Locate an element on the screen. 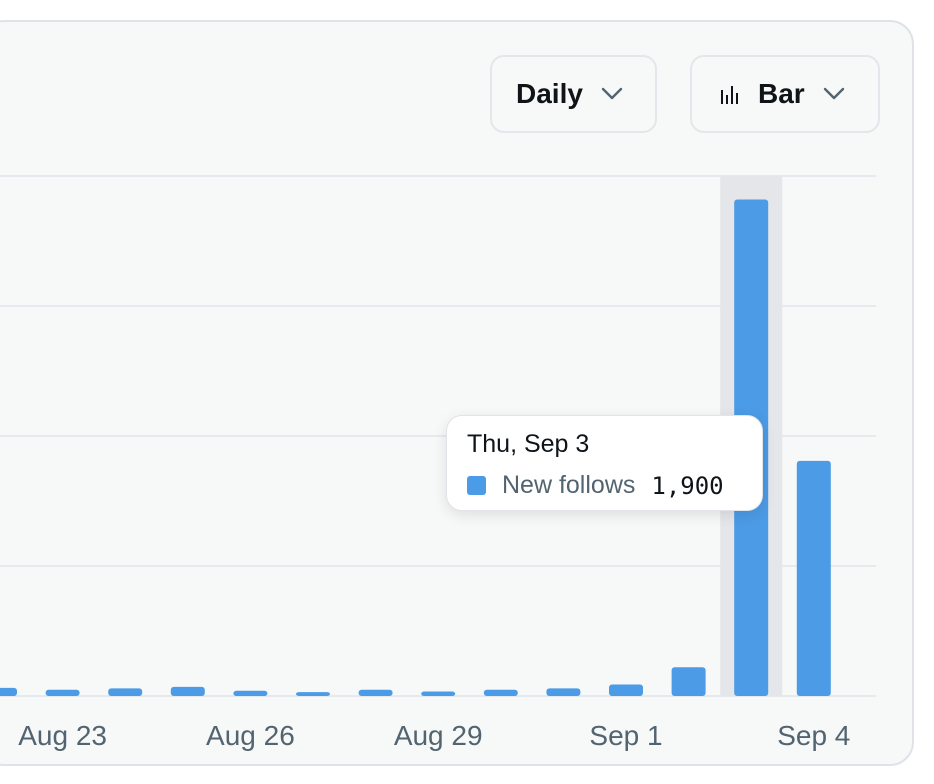 The height and width of the screenshot is (784, 934). interval-dropdown: Daily is located at coordinates (573, 94).